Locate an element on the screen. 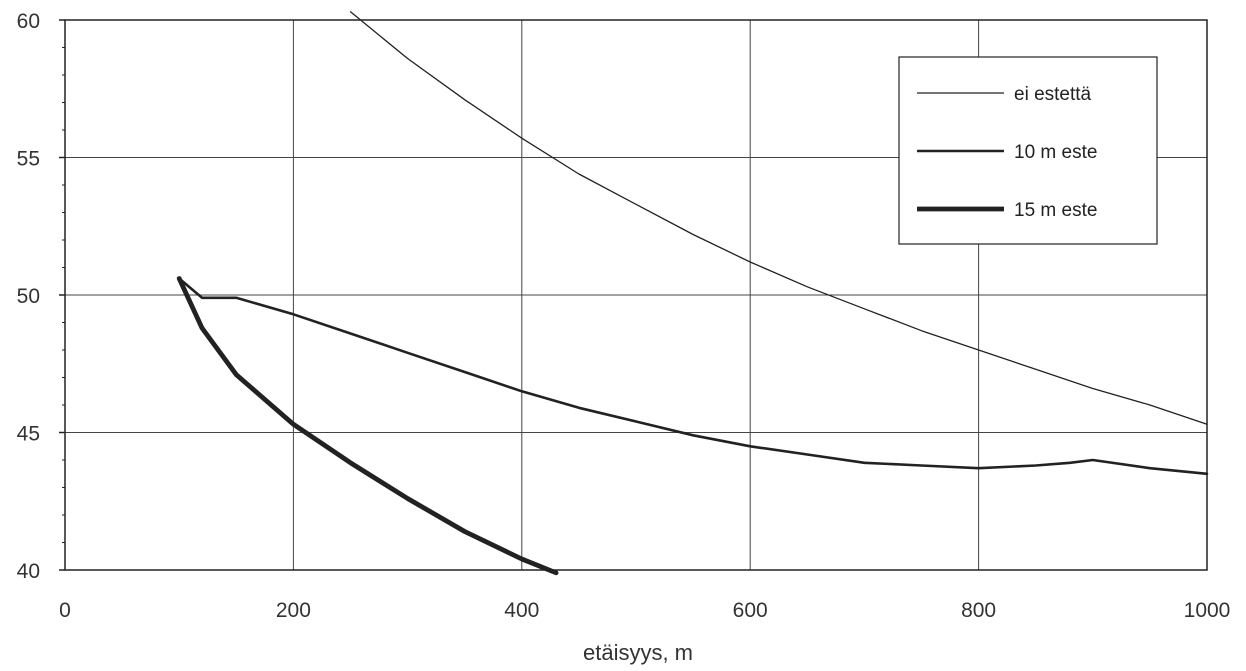  x-tick-label-3: 600 is located at coordinates (750, 610).